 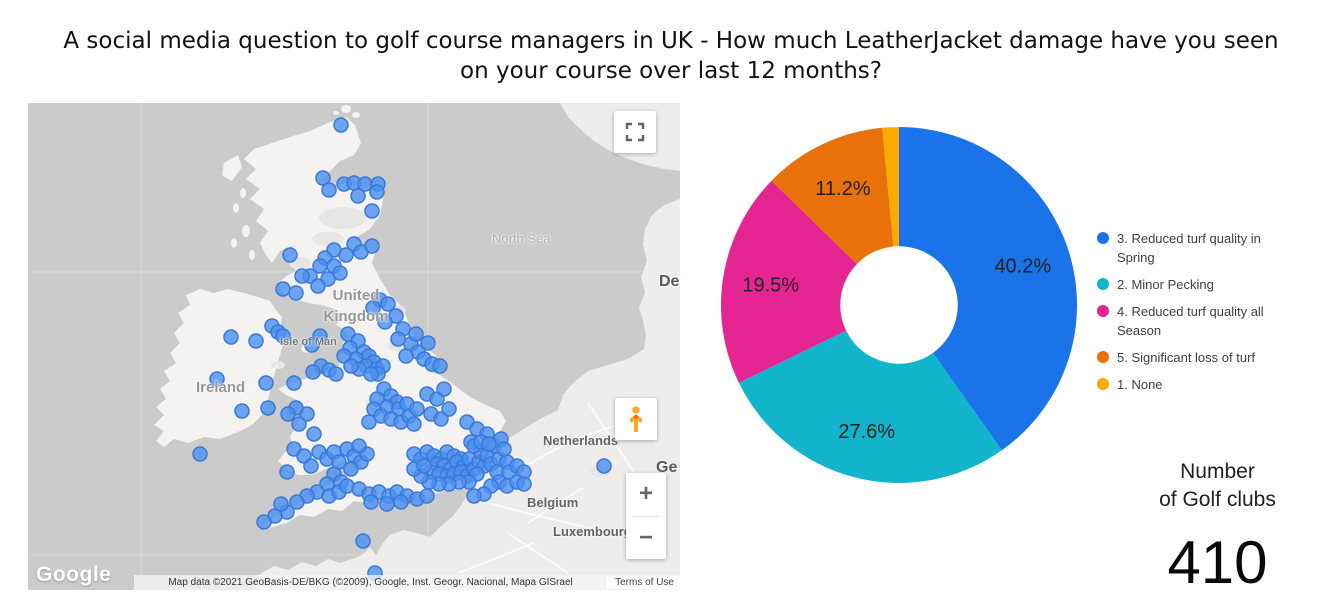 I want to click on legend-item-4: 5. Significant loss of turf, so click(x=1212, y=357).